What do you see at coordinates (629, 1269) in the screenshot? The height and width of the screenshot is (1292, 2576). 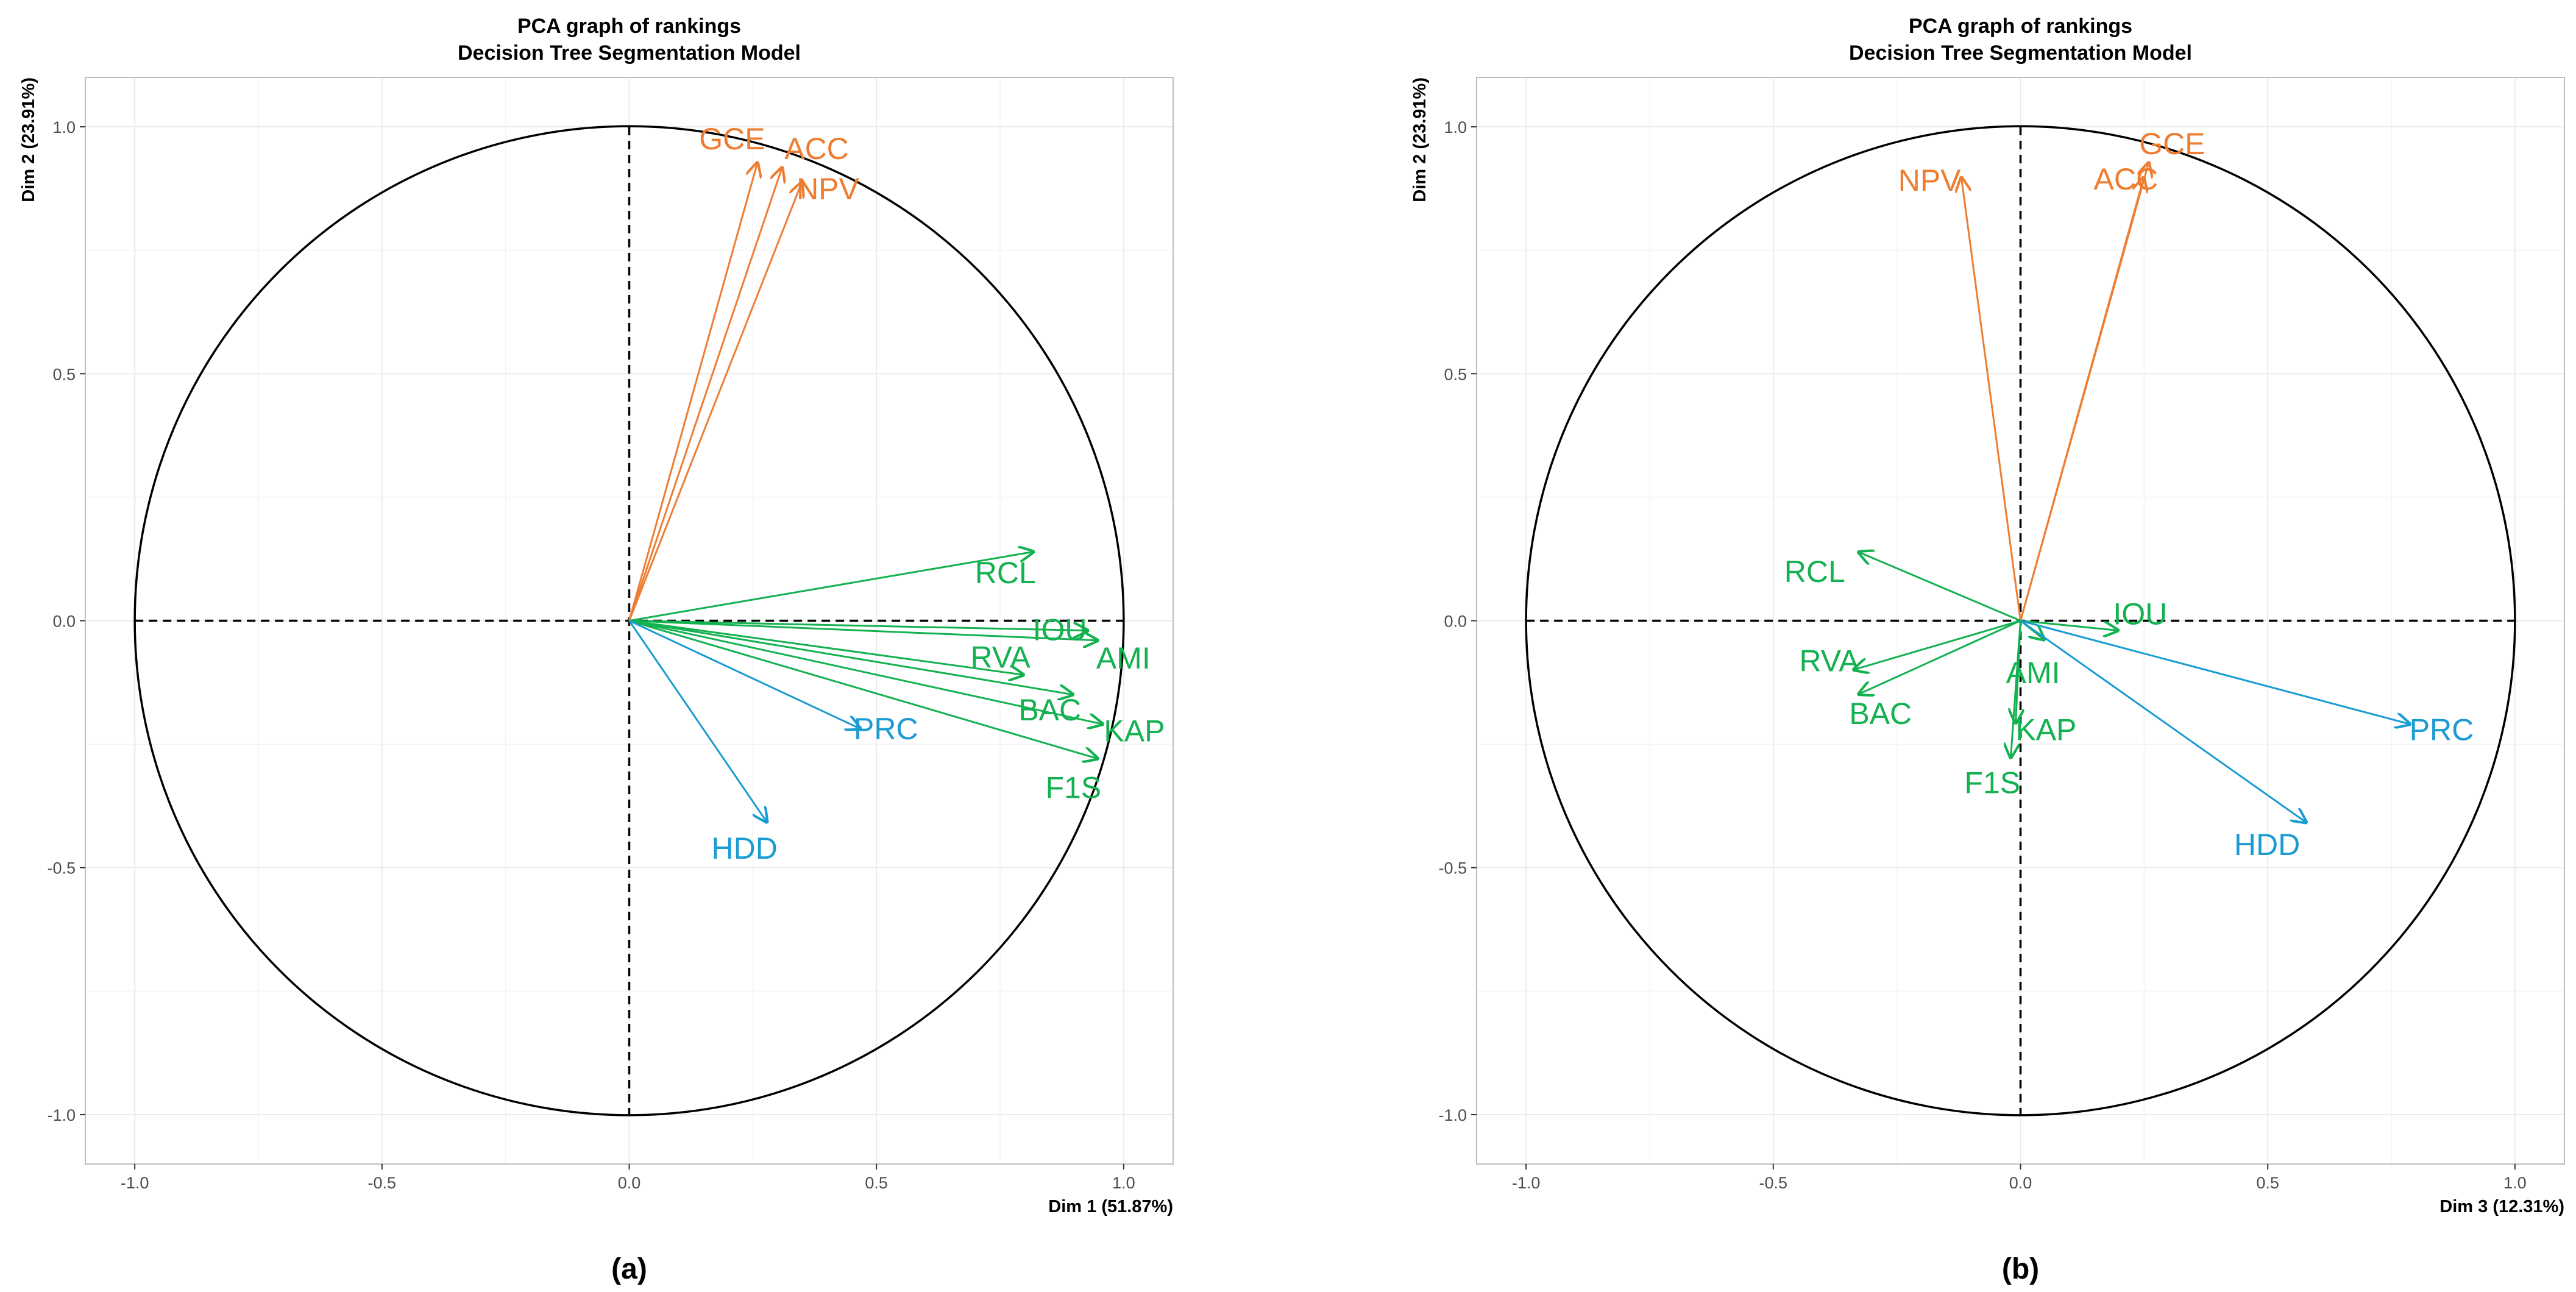 I see `panel-caption: (a)` at bounding box center [629, 1269].